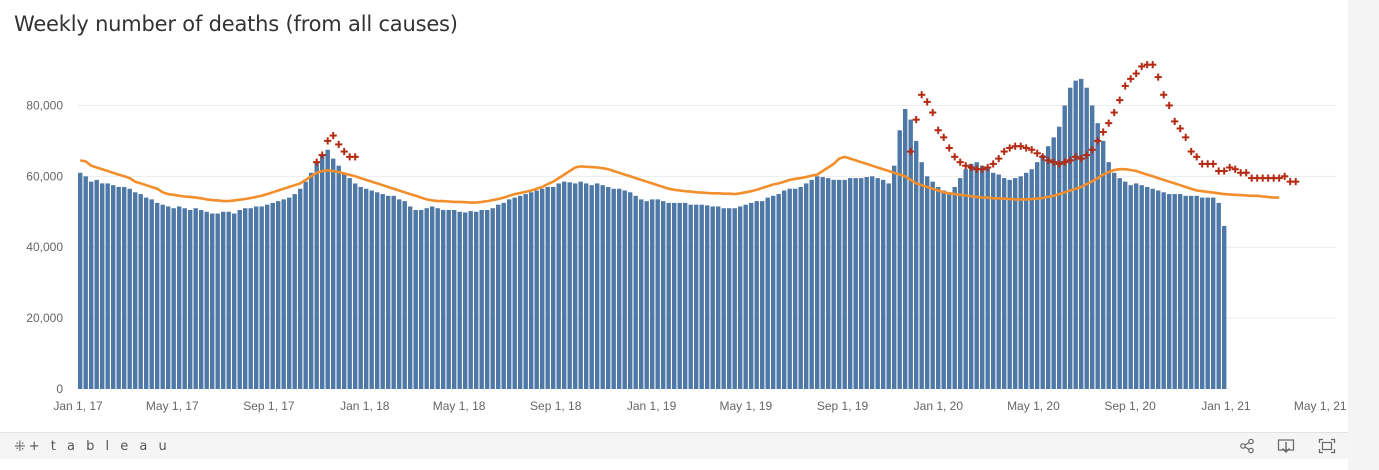 This screenshot has width=1379, height=470. I want to click on share-icon, so click(1247, 446).